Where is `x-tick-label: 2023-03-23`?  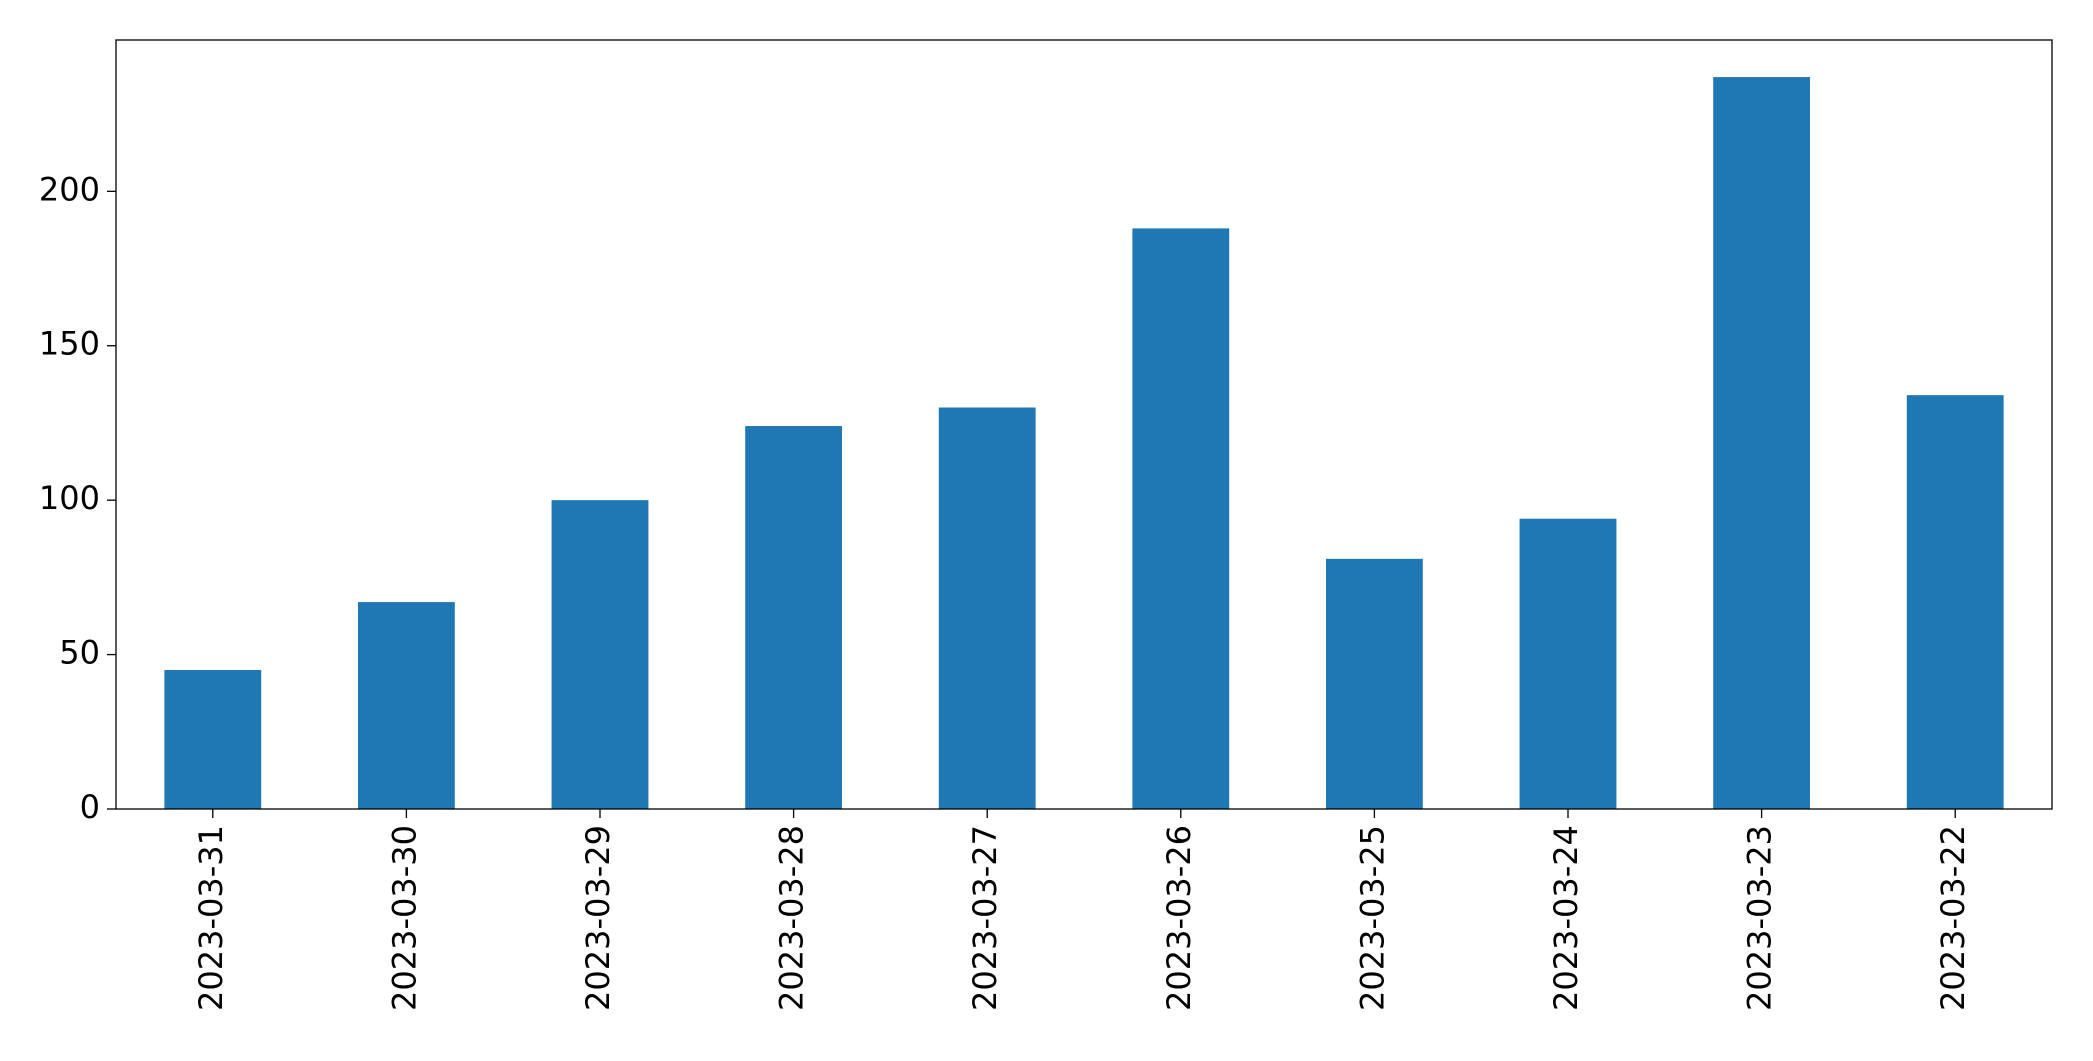 x-tick-label: 2023-03-23 is located at coordinates (1760, 918).